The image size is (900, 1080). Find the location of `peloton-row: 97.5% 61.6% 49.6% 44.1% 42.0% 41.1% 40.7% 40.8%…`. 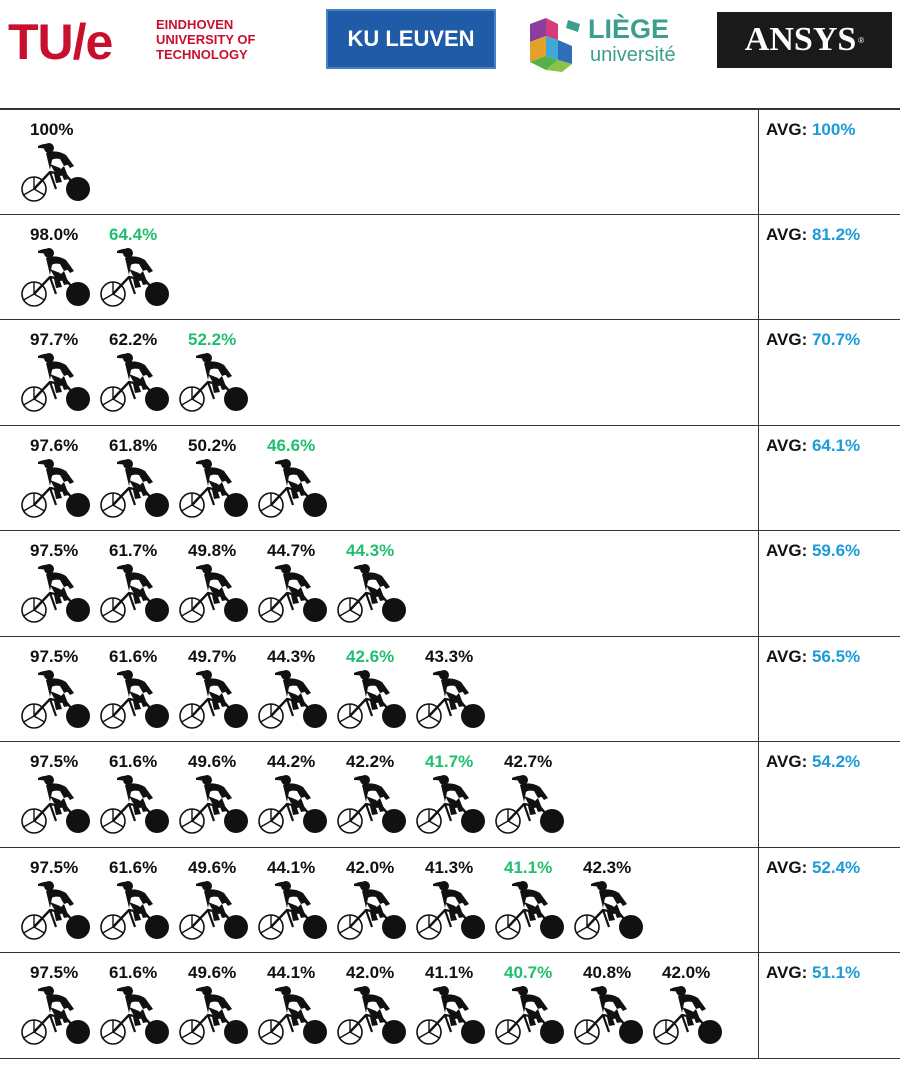

peloton-row: 97.5% 61.6% 49.6% 44.1% 42.0% 41.1% 40.7% 40.8%… is located at coordinates (450, 1005).